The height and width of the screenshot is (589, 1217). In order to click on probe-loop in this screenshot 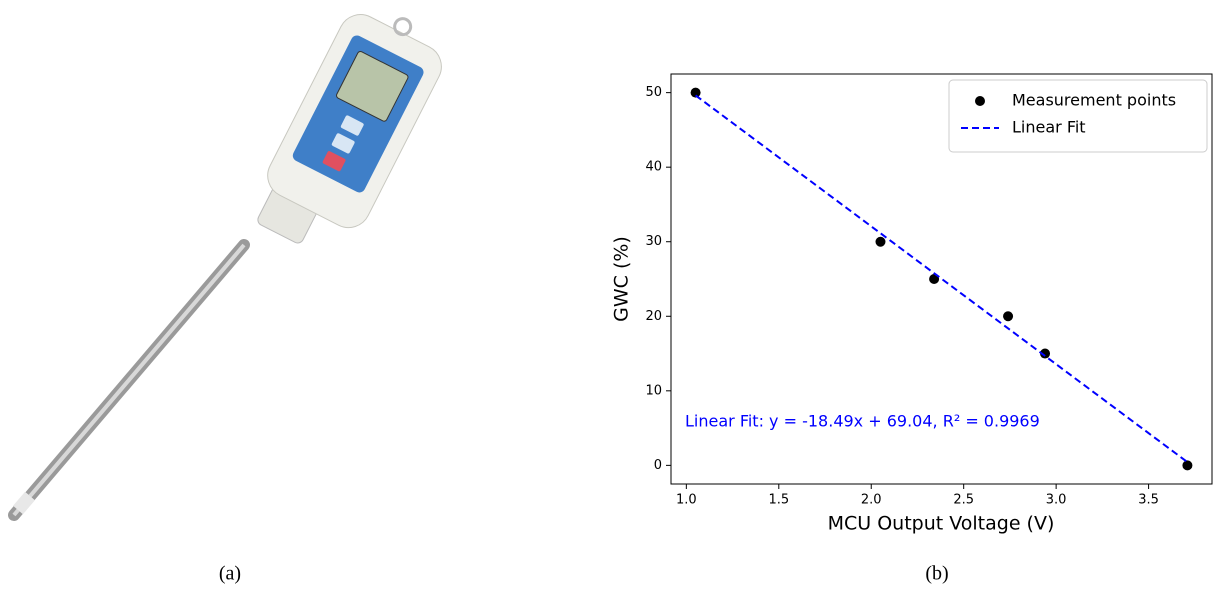, I will do `click(403, 27)`.